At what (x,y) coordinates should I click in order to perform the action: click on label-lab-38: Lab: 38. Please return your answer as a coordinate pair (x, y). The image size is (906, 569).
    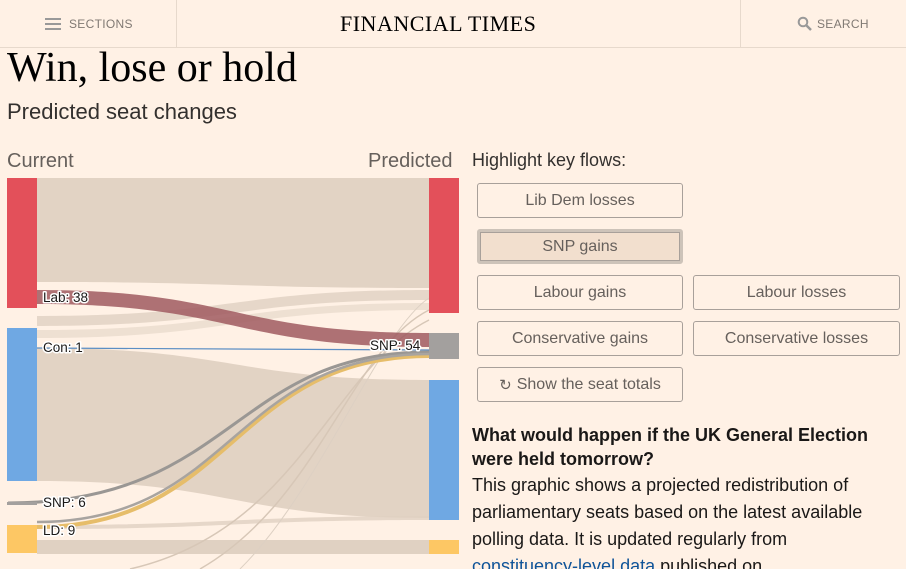
    Looking at the image, I should click on (65, 297).